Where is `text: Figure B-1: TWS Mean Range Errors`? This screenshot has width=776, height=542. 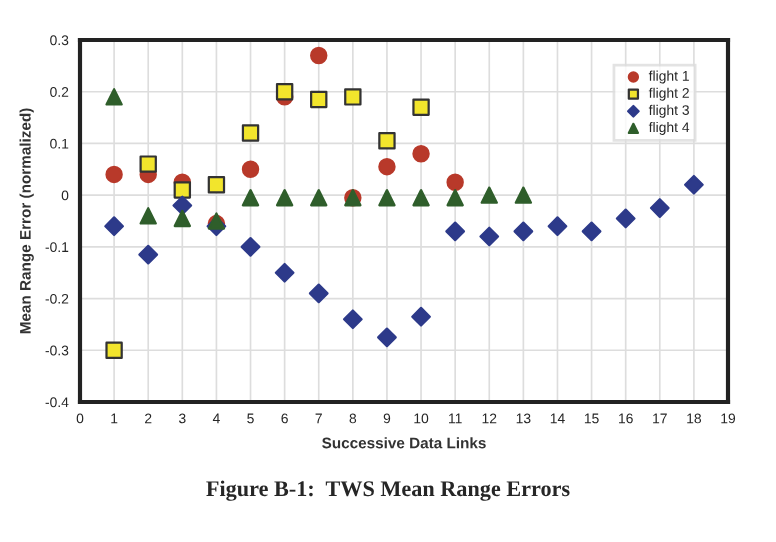 text: Figure B-1: TWS Mean Range Errors is located at coordinates (388, 490).